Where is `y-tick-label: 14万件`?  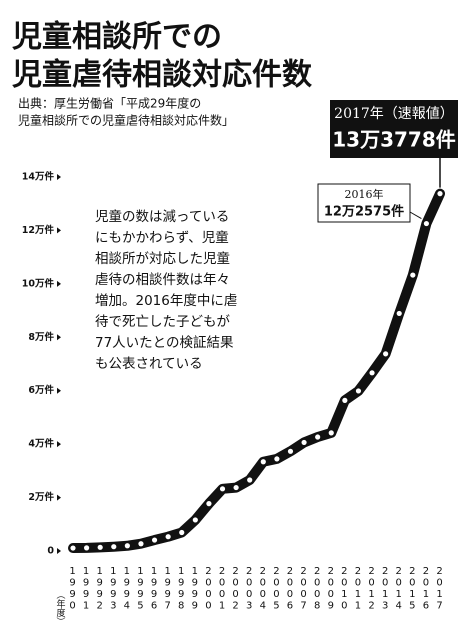
y-tick-label: 14万件 is located at coordinates (38, 177).